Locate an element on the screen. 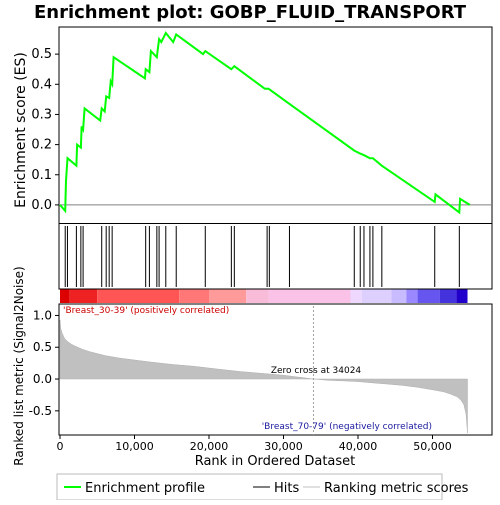 This screenshot has width=500, height=505. metric-y-label: Ranked list metric (Signal2Noise) is located at coordinates (19, 365).